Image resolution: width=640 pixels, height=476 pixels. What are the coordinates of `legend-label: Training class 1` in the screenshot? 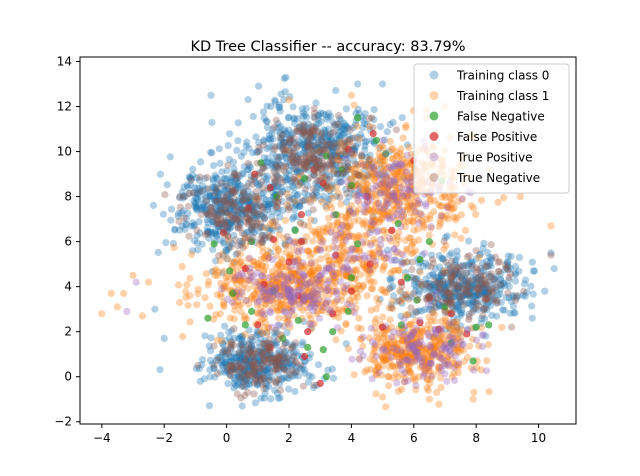 It's located at (502, 96).